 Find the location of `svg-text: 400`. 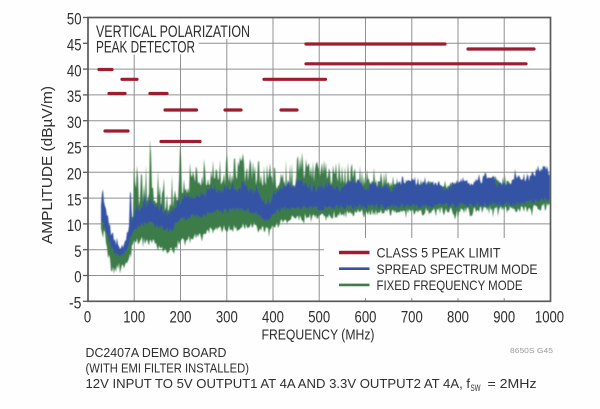

svg-text: 400 is located at coordinates (273, 317).